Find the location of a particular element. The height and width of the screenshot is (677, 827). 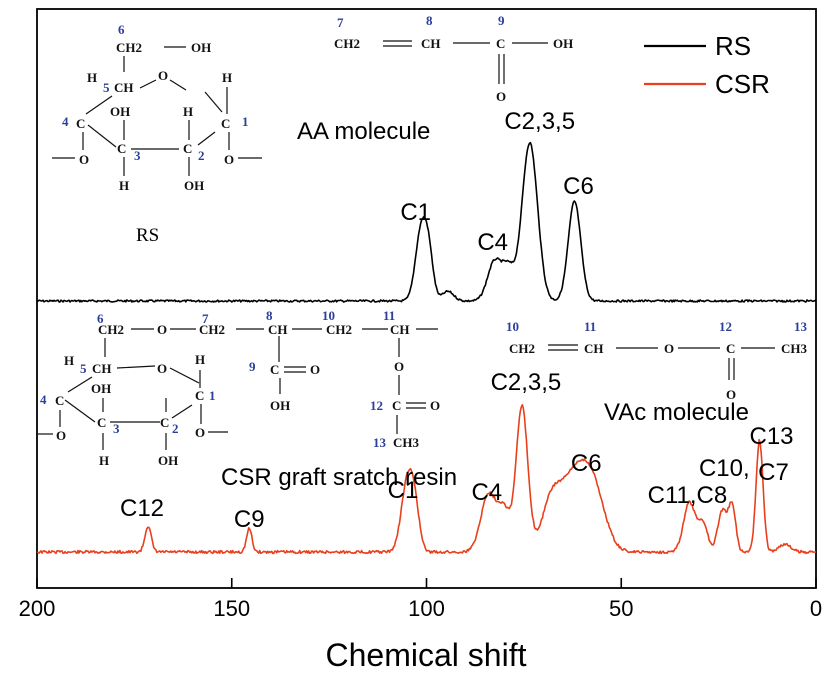

csr-c-2: C is located at coordinates (164, 422).